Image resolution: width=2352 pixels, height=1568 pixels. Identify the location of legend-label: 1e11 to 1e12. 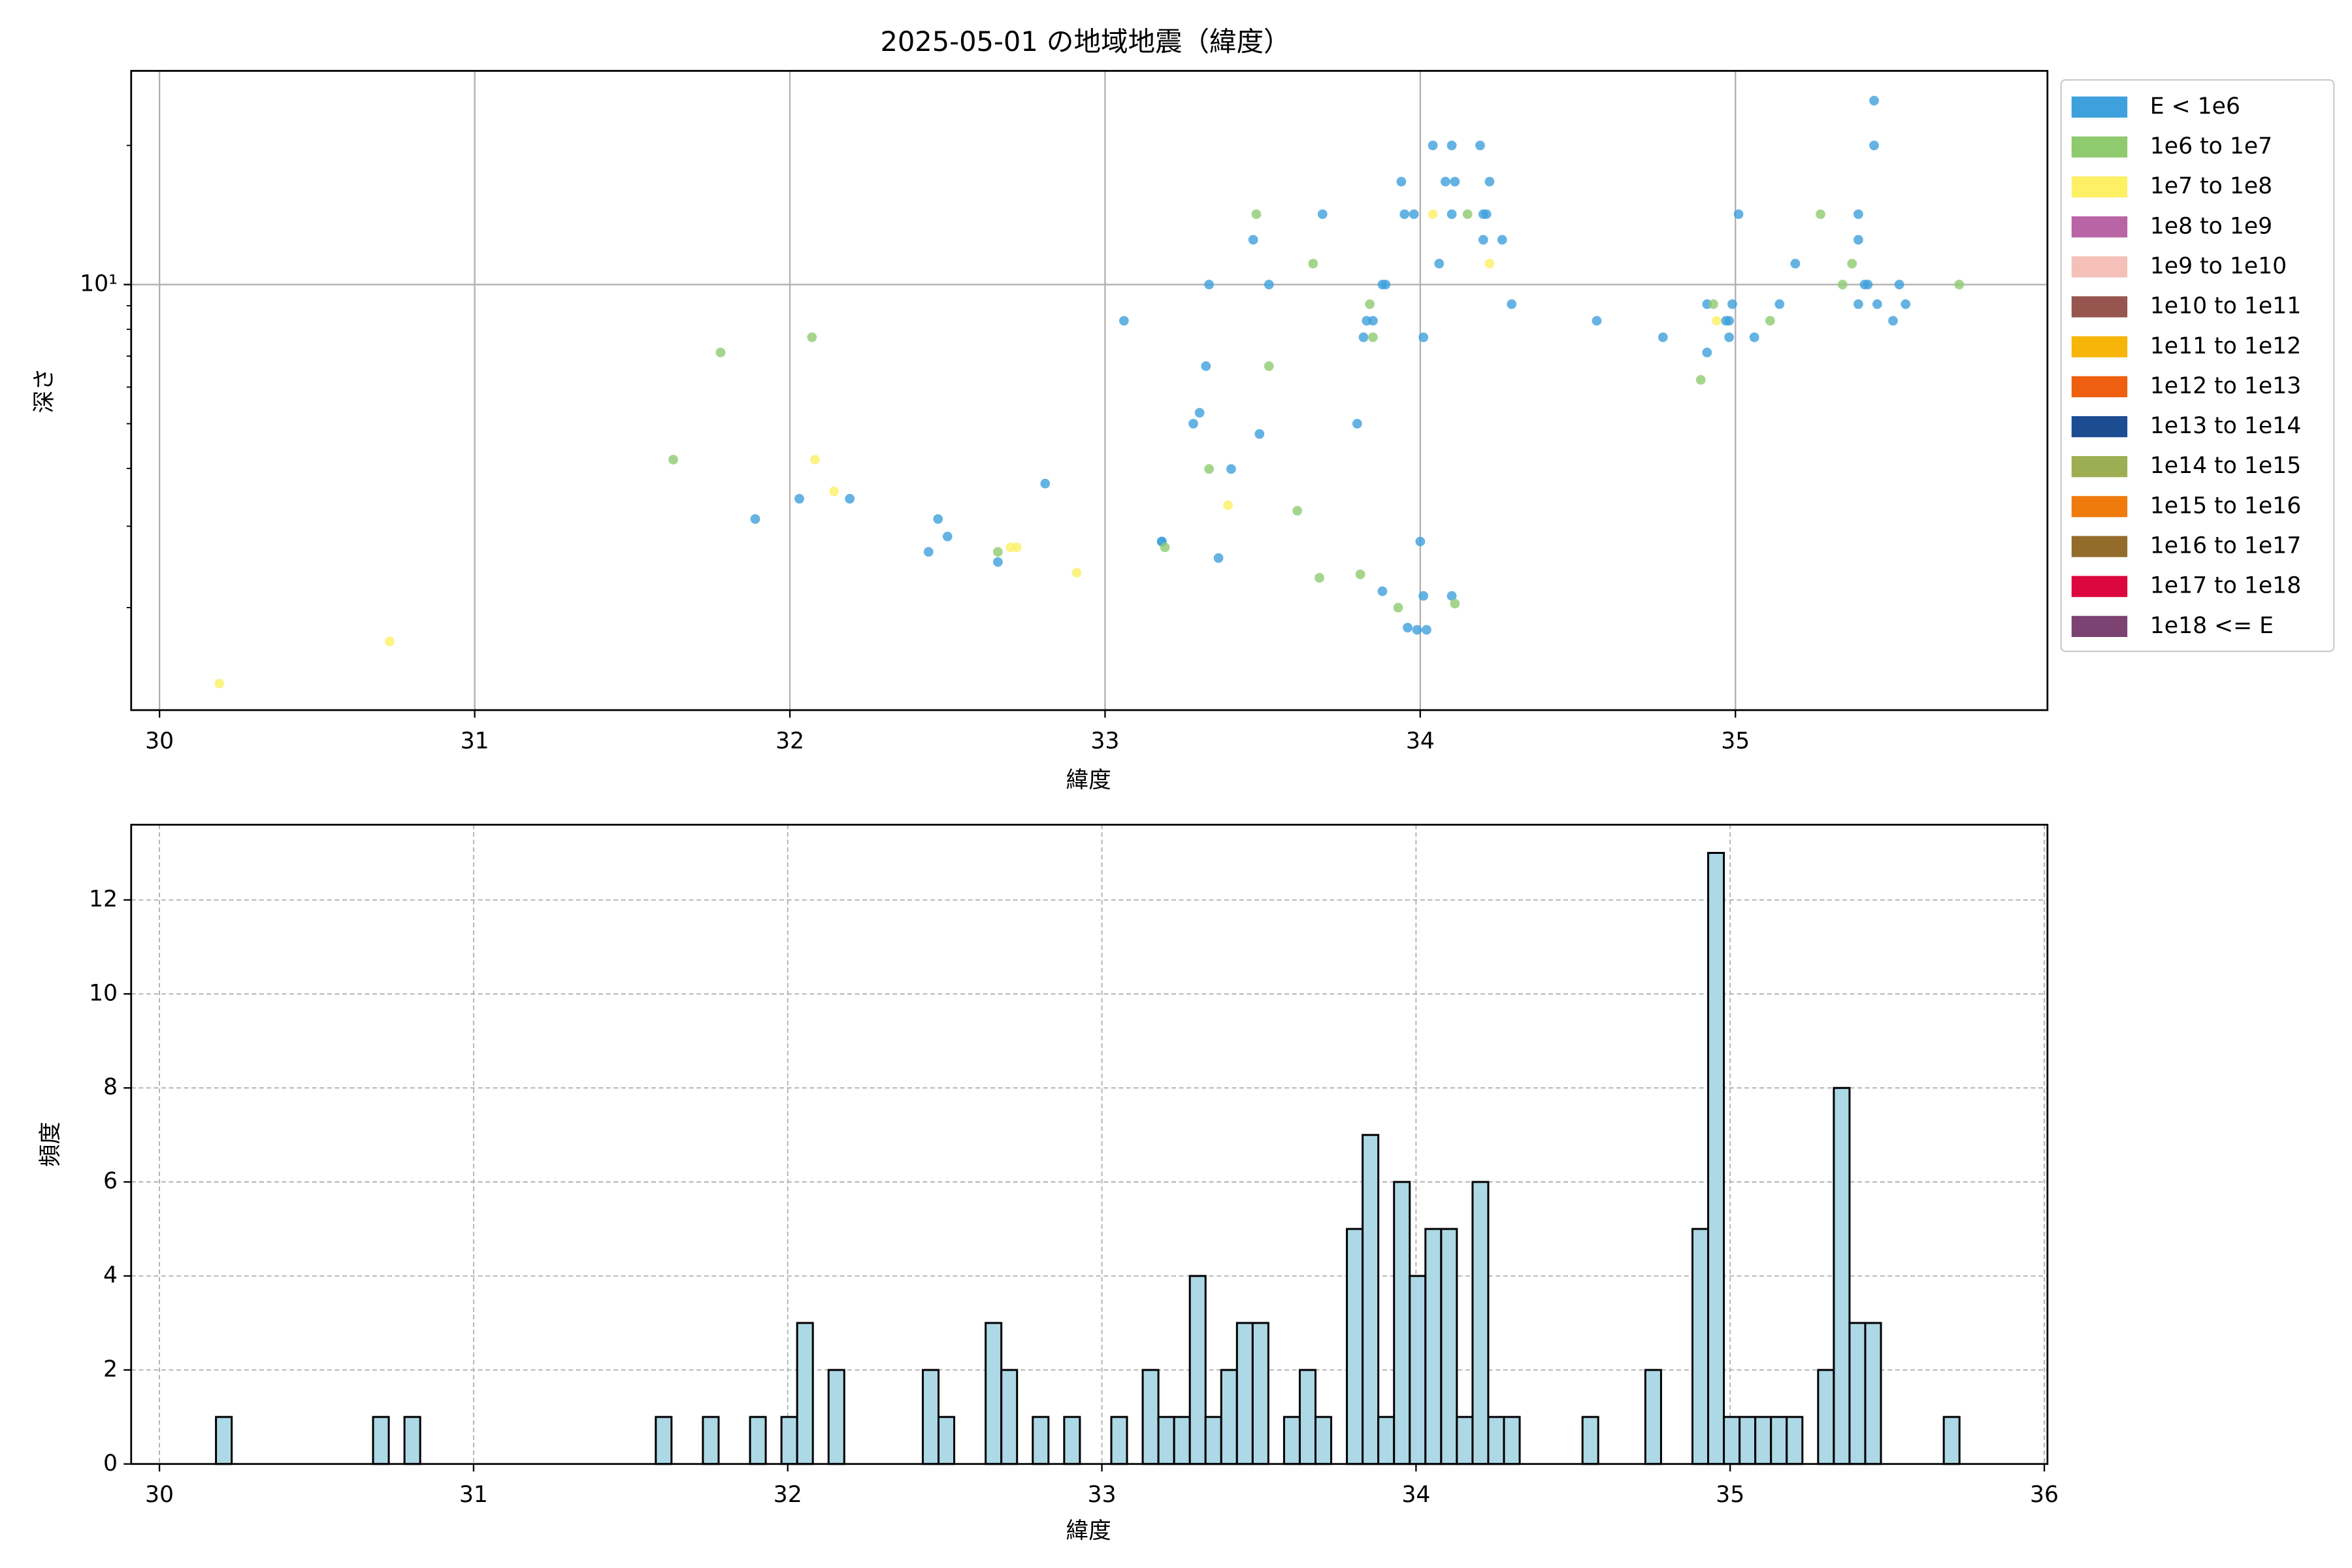
(2225, 346).